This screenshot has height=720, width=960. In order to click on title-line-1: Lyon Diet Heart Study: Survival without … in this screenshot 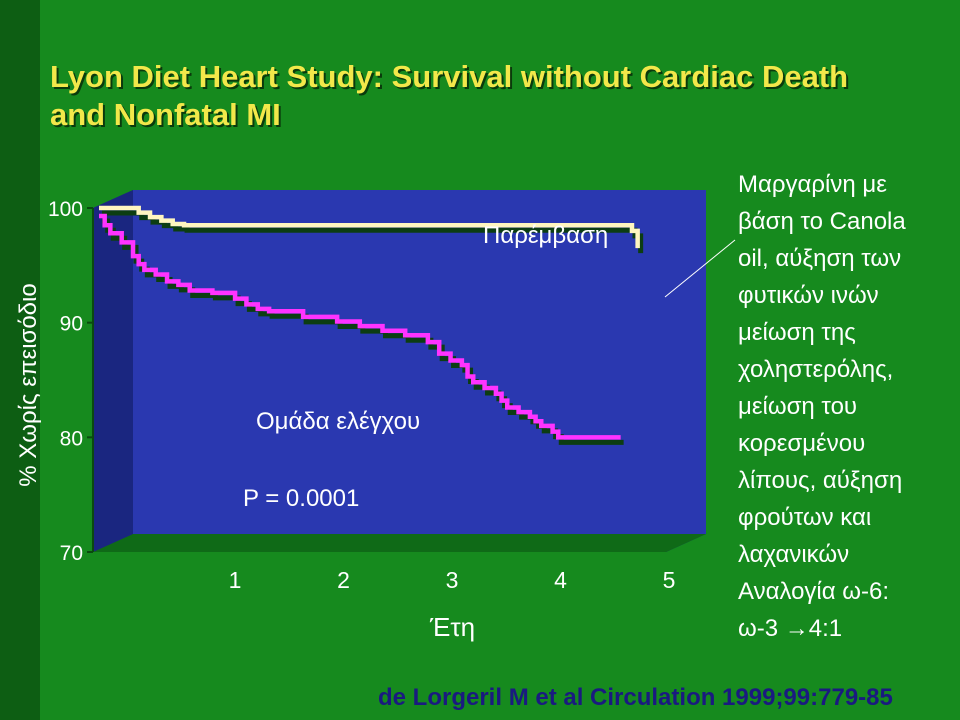, I will do `click(449, 76)`.